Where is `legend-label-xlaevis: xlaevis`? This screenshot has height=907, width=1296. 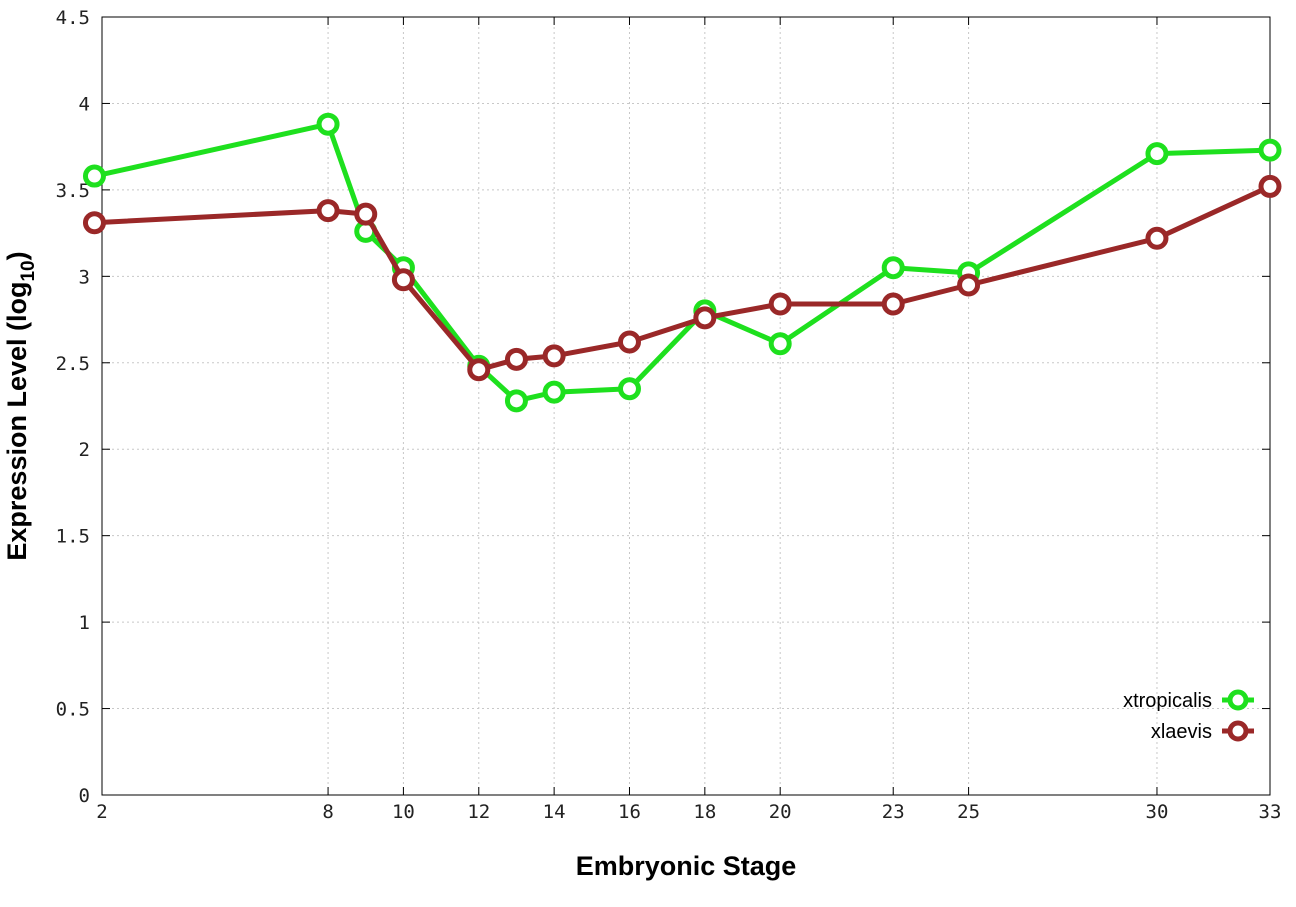 legend-label-xlaevis: xlaevis is located at coordinates (1181, 732).